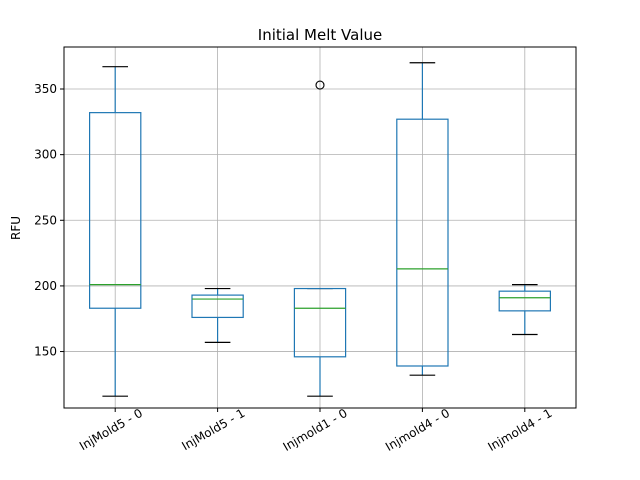 The image size is (640, 480). Describe the element at coordinates (45, 220) in the screenshot. I see `y-tick-label: 250` at that location.